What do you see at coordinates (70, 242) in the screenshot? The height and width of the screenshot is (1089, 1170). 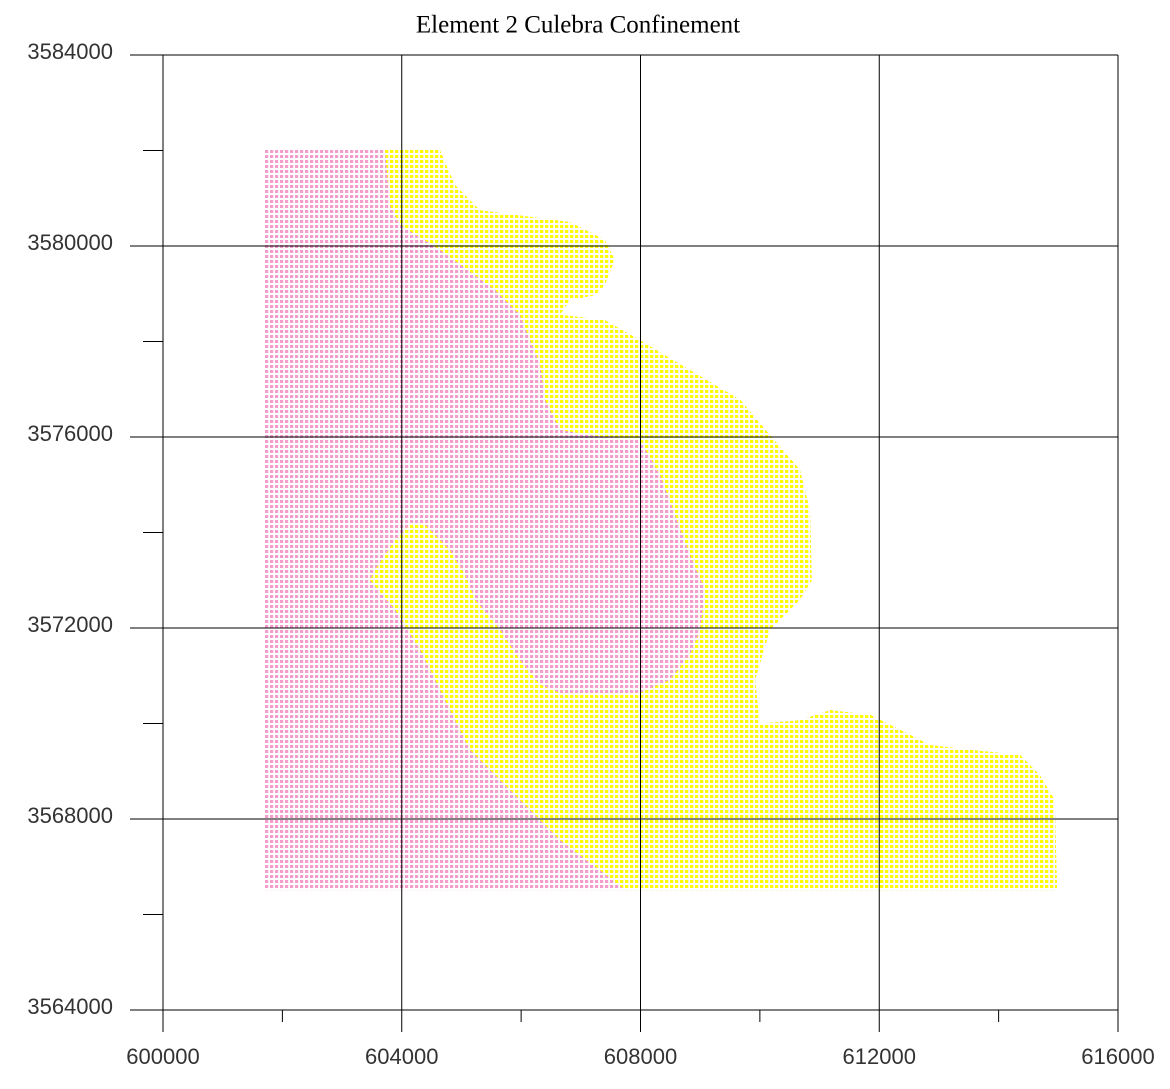 I see `y-tick-label: 3580000` at bounding box center [70, 242].